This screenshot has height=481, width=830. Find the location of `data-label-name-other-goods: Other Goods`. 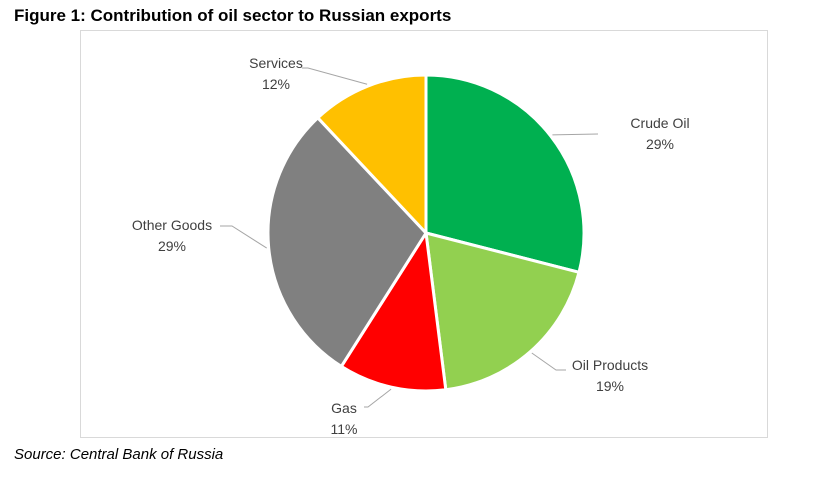

data-label-name-other-goods: Other Goods is located at coordinates (172, 225).